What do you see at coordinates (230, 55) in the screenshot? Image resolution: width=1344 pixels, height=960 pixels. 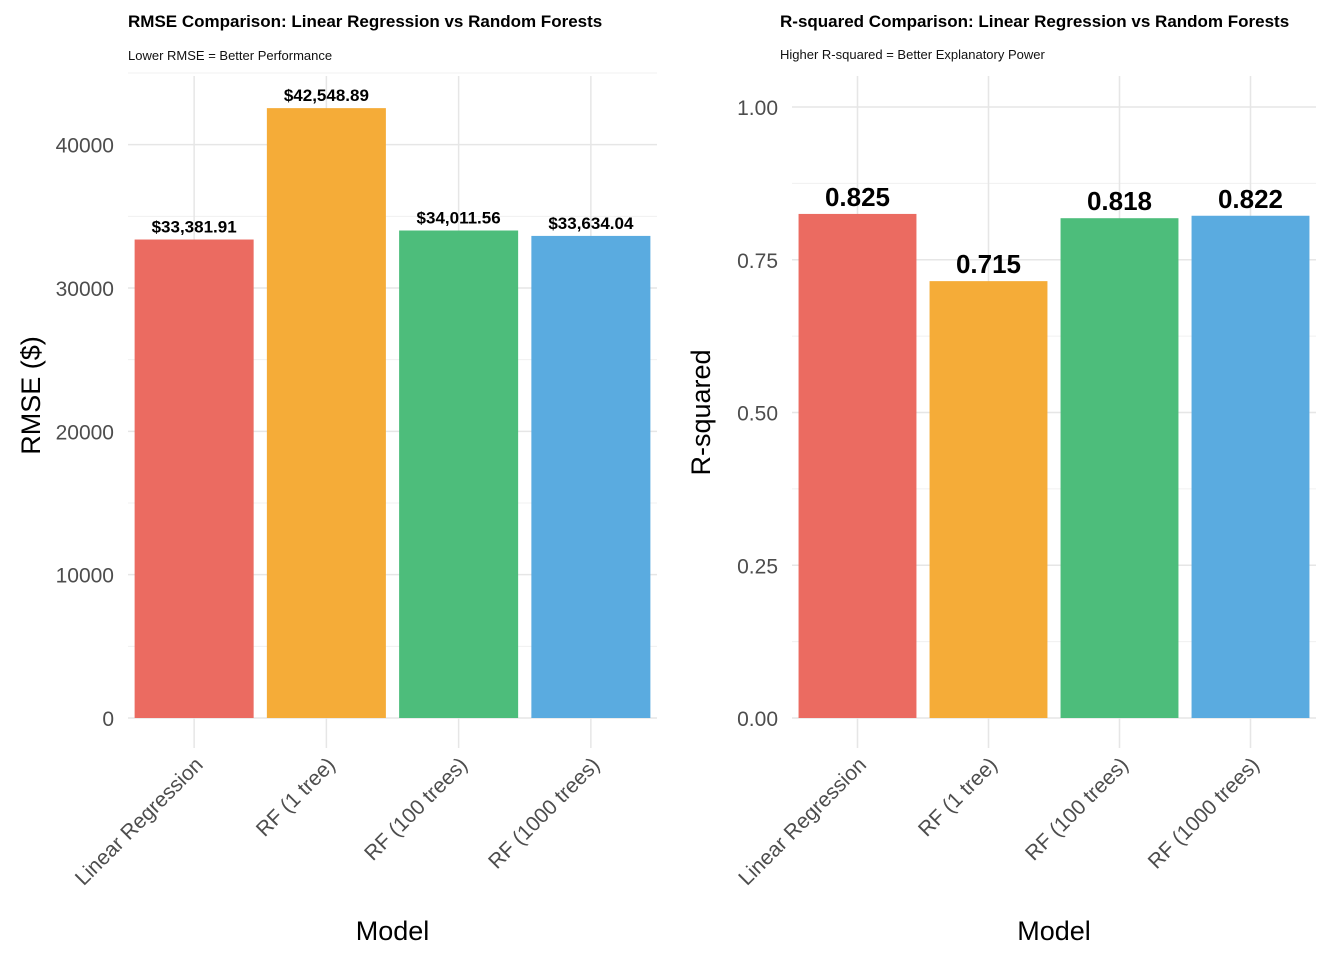 I see `rmse-chart-subtitle: Lower RMSE = Better Performance` at bounding box center [230, 55].